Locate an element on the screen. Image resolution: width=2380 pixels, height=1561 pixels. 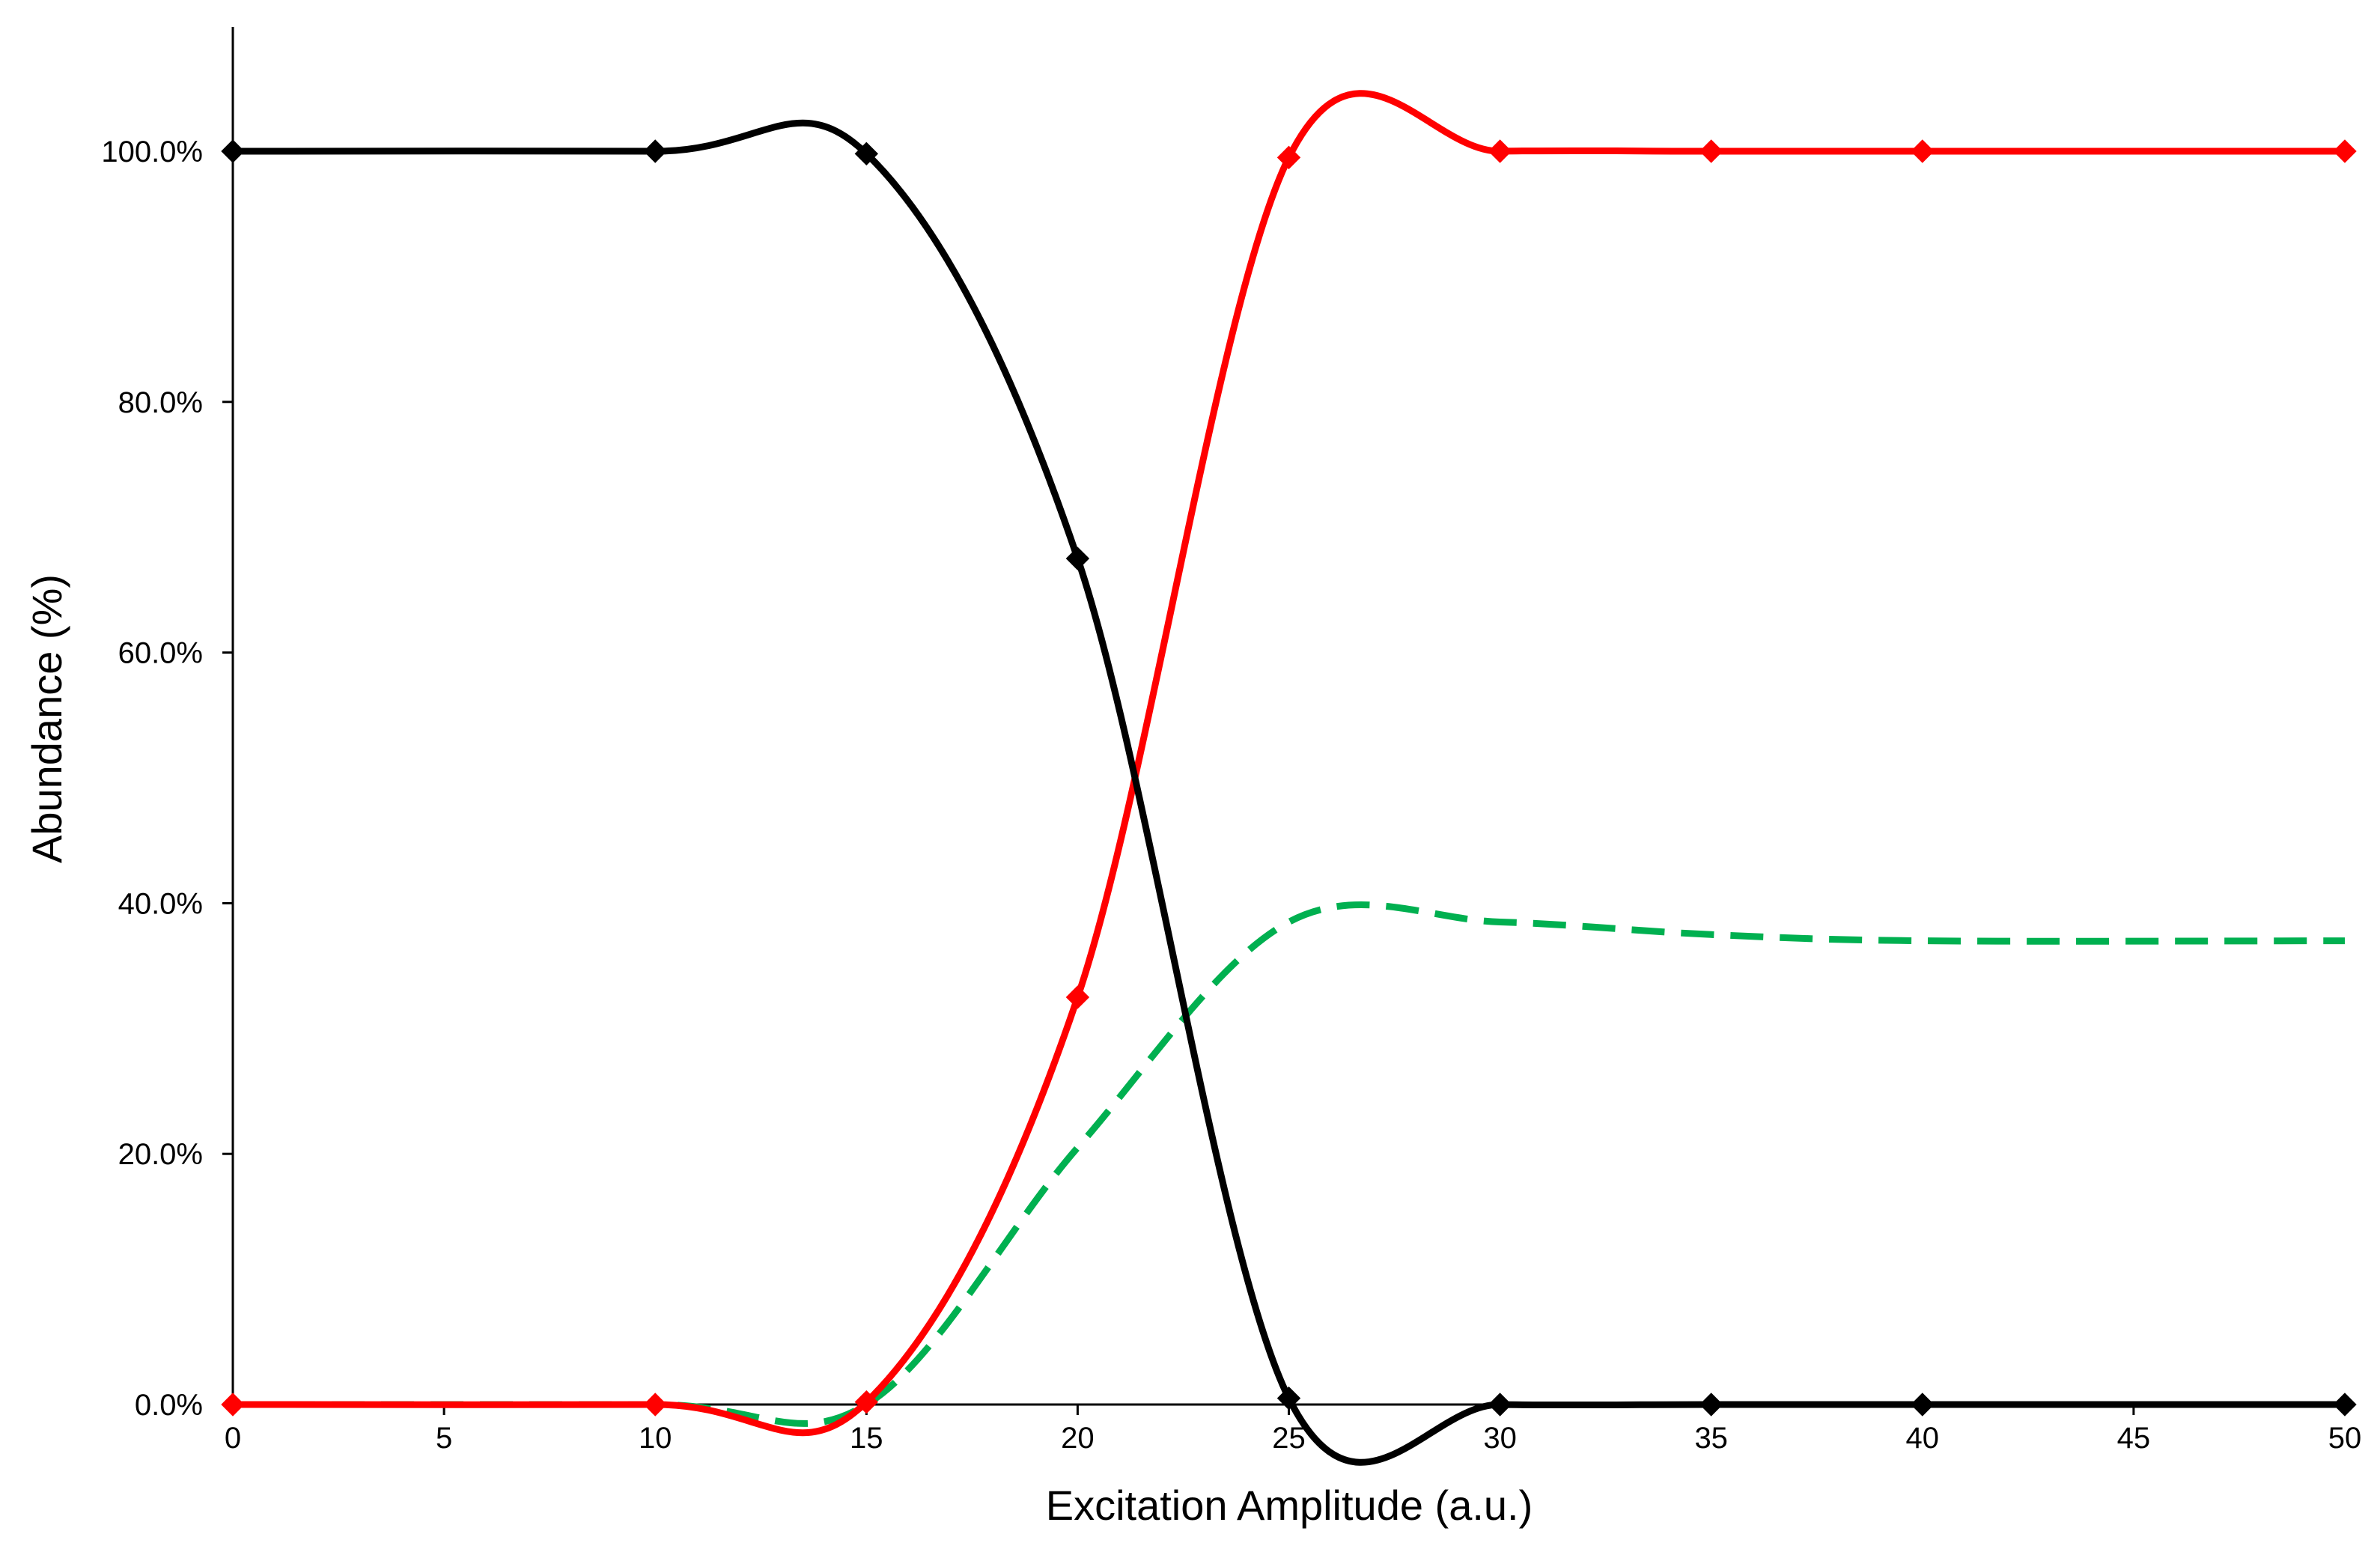
y-tick-label: 40.0% is located at coordinates (160, 904).